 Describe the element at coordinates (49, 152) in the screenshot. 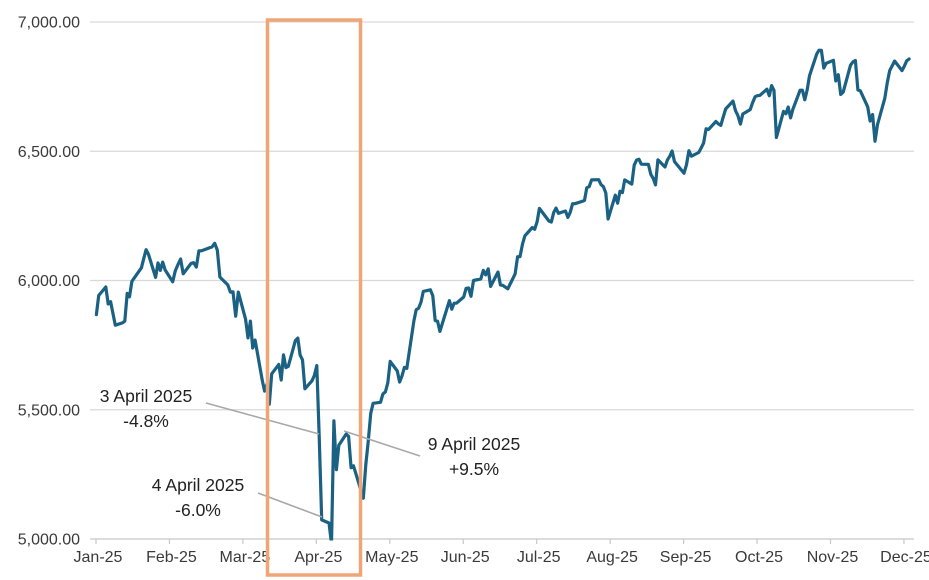

I see `y-tick-label: 6,500.00` at that location.